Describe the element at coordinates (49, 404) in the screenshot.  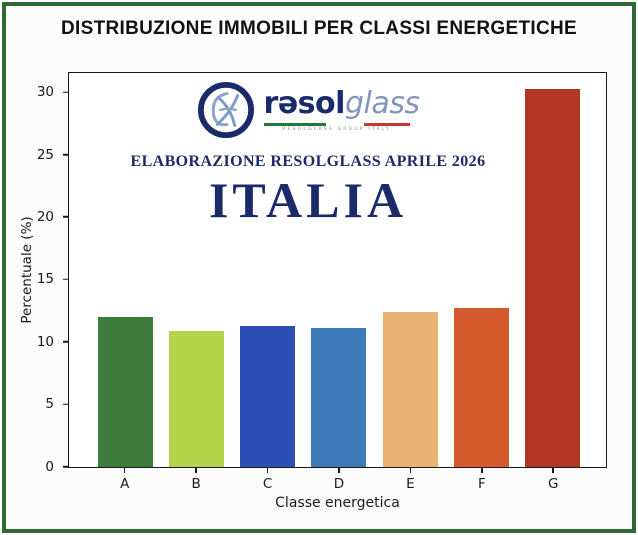
I see `y-tick-label-5: 5` at that location.